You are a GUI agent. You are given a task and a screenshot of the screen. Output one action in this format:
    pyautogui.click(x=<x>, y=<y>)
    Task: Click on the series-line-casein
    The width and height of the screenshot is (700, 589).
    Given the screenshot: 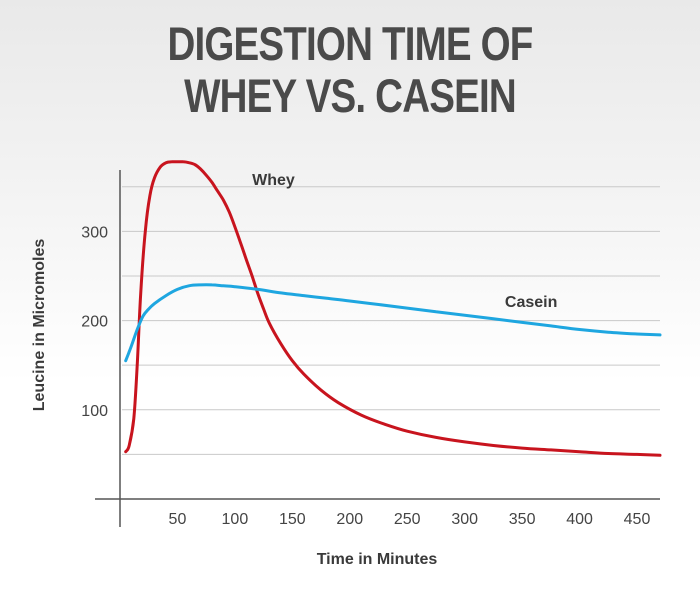 What is the action you would take?
    pyautogui.click(x=393, y=323)
    